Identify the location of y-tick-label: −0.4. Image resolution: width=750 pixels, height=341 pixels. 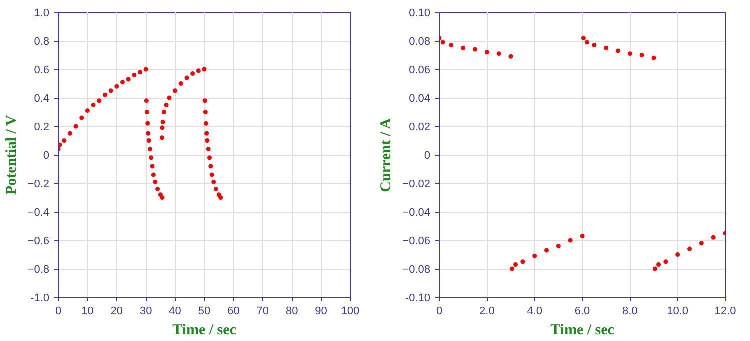
(39, 213).